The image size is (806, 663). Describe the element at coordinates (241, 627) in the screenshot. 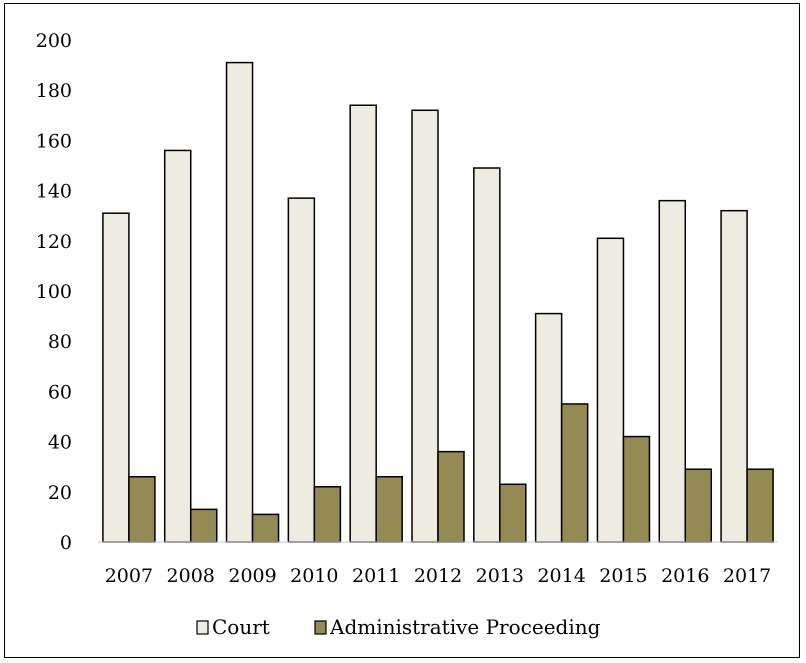

I see `legend-label-court: Court` at that location.